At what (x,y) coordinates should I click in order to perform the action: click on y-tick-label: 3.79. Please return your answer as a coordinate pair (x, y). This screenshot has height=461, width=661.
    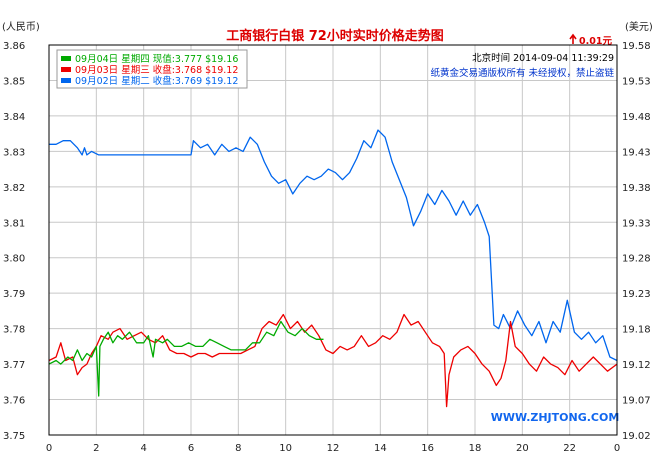
    Looking at the image, I should click on (14, 294).